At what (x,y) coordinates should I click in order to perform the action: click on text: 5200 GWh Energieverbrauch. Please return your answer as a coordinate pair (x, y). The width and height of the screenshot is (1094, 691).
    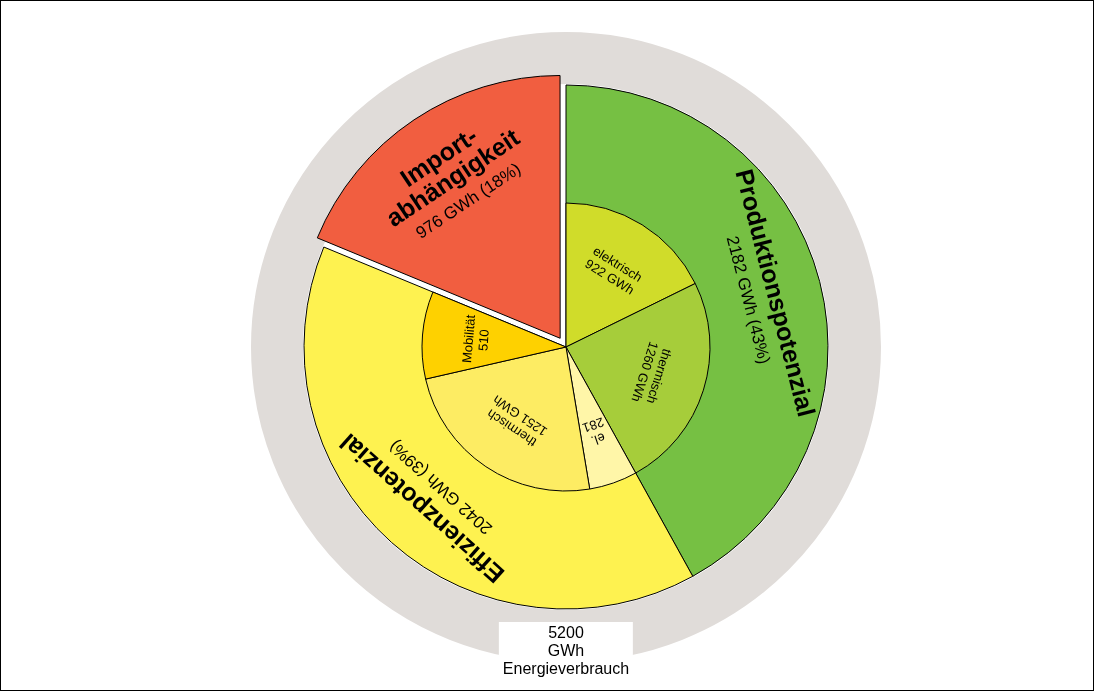
    Looking at the image, I should click on (566, 651).